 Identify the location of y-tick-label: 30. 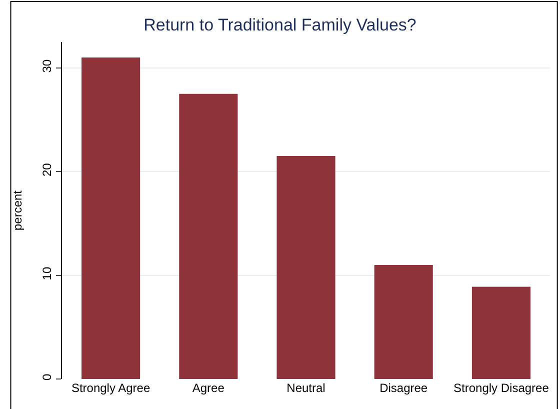
(47, 66).